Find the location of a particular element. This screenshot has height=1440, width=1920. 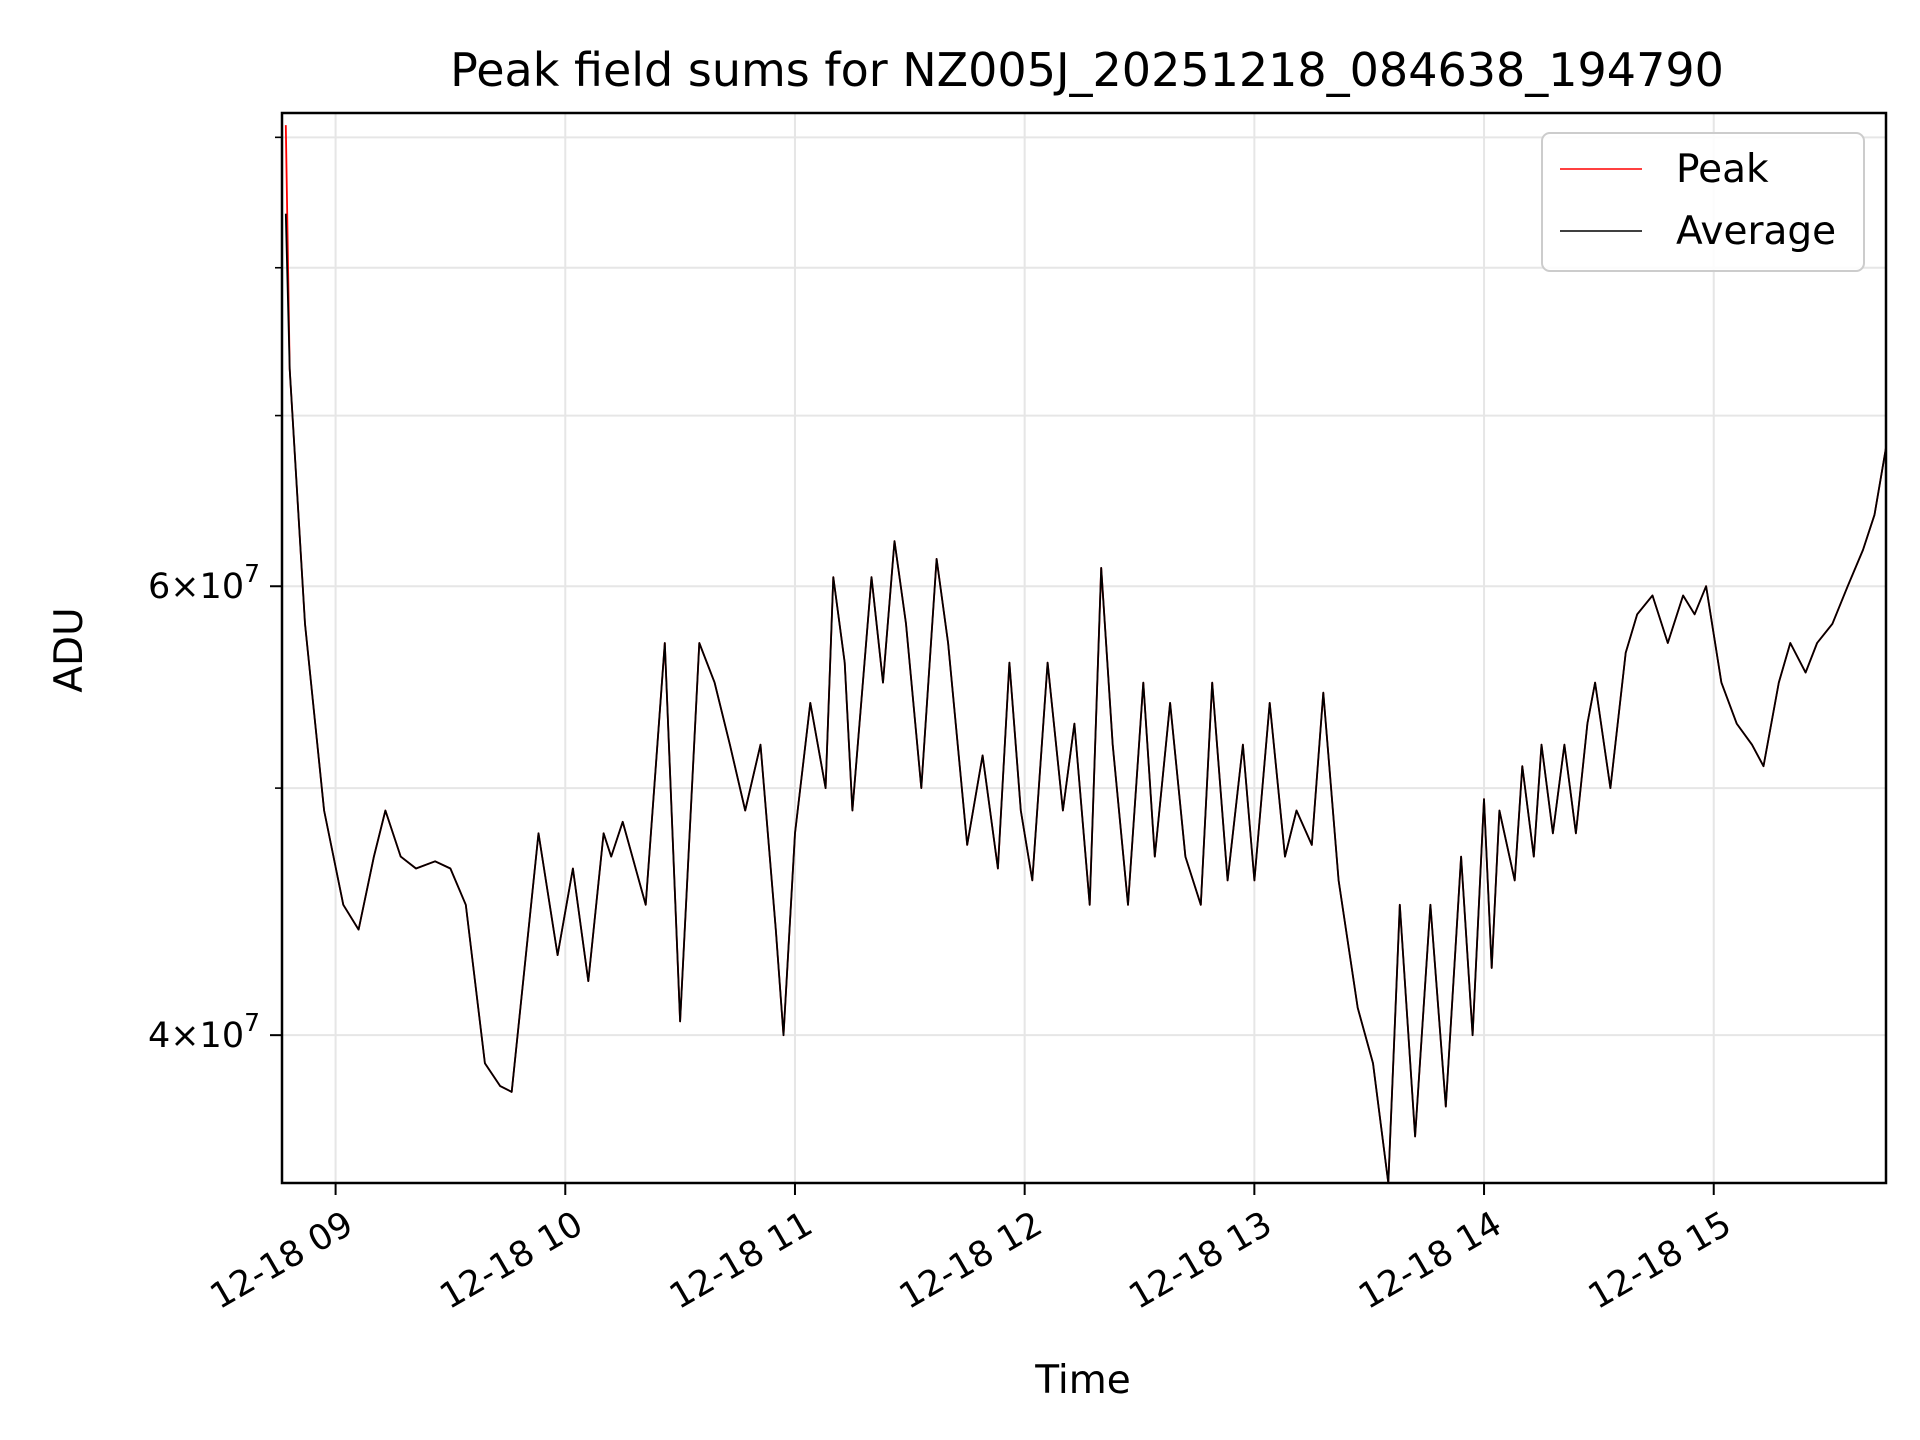

y-tick-label-base: 6×10 is located at coordinates (196, 587).